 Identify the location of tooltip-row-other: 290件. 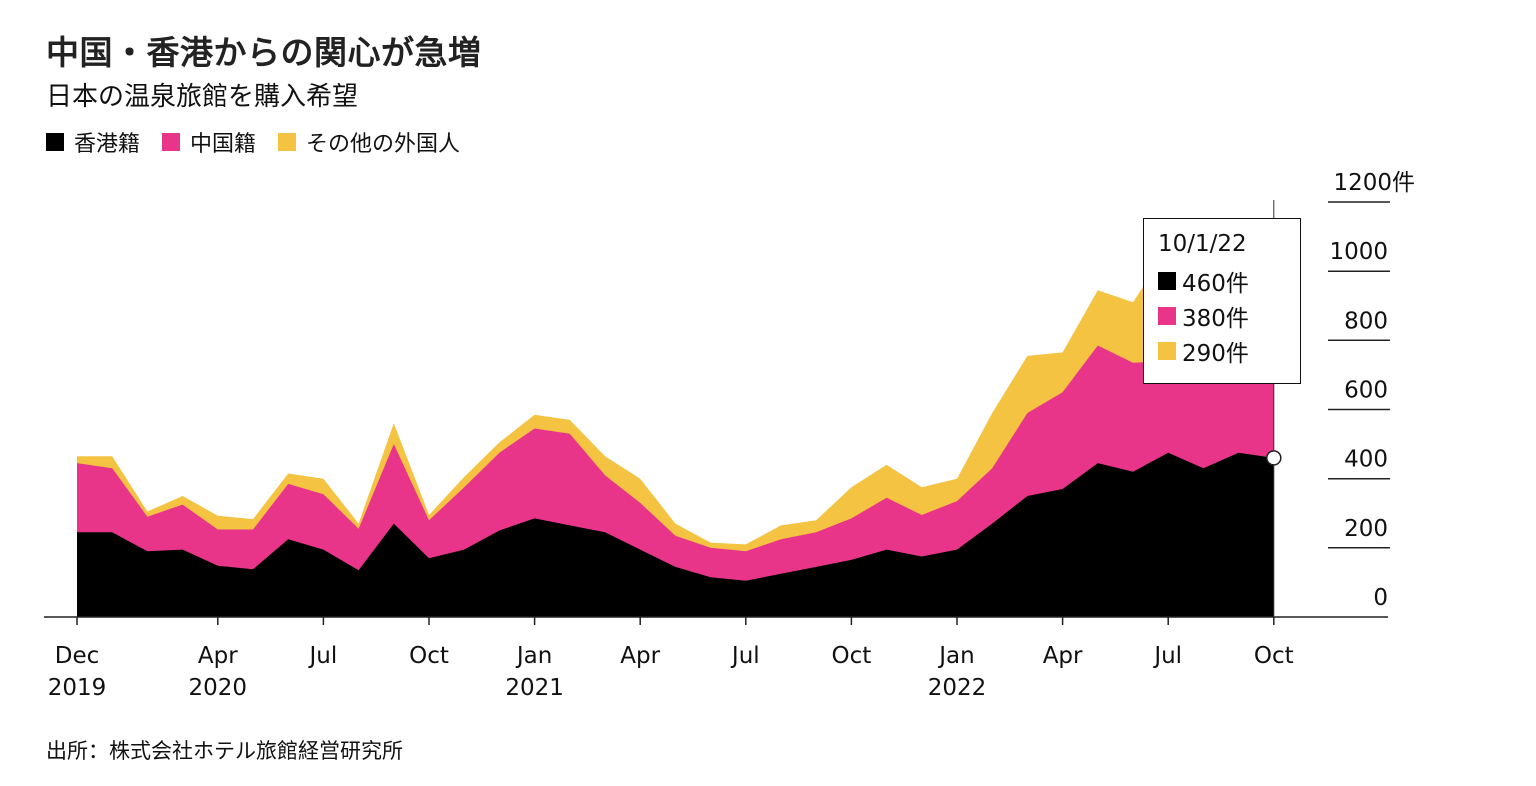
(1222, 350).